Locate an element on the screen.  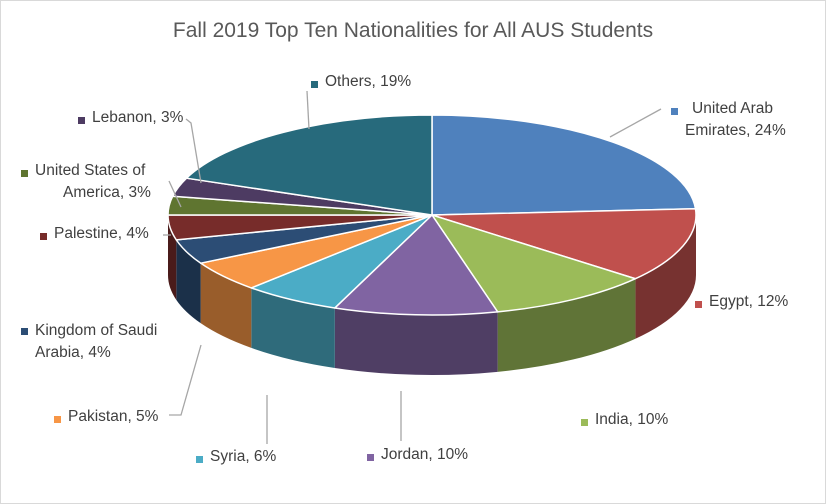
legend-key-india is located at coordinates (584, 422).